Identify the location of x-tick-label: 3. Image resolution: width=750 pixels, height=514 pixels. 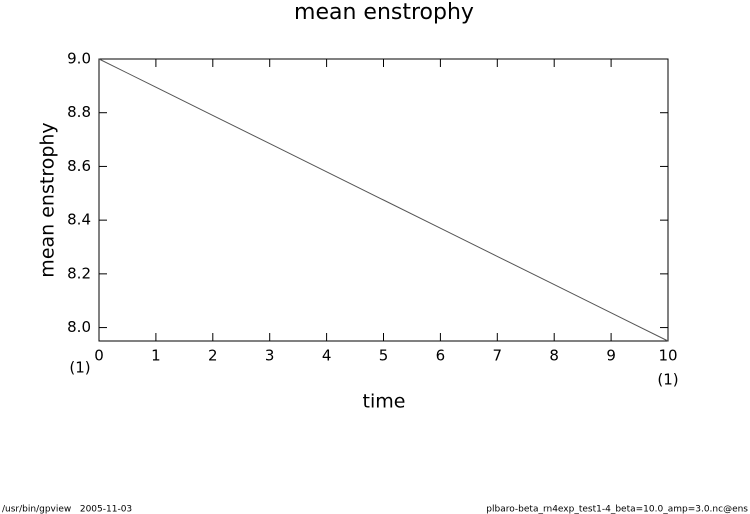
(270, 356).